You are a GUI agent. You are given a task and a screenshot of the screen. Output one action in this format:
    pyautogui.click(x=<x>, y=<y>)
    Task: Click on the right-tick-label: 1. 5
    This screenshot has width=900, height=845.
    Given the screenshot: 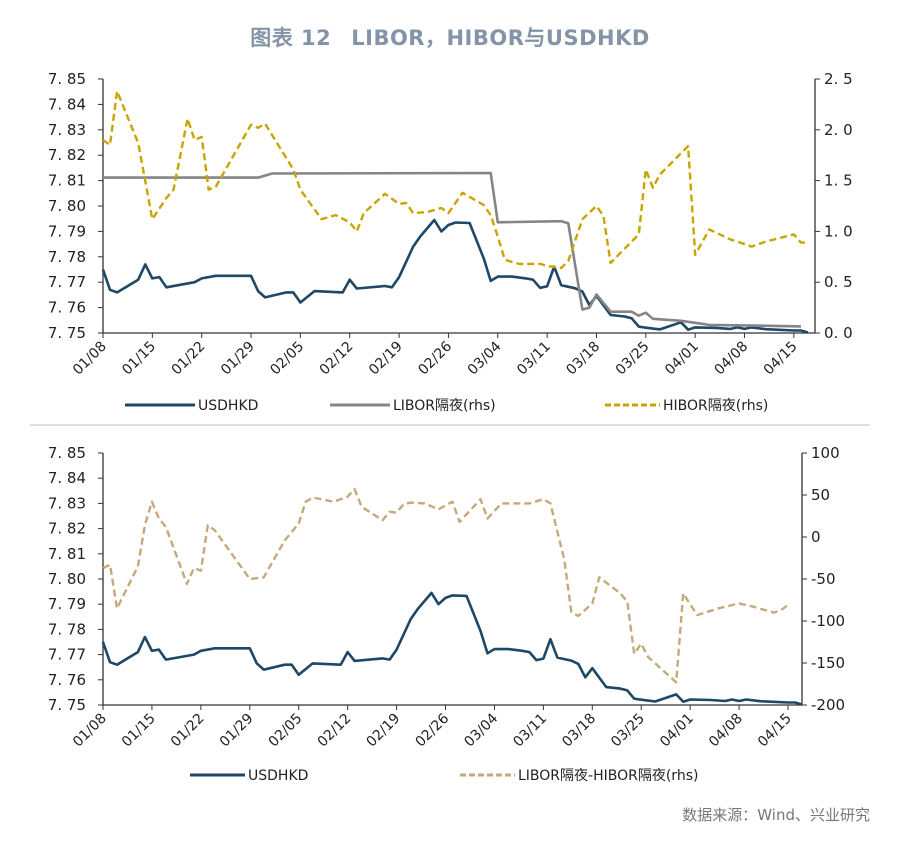 What is the action you would take?
    pyautogui.click(x=838, y=181)
    